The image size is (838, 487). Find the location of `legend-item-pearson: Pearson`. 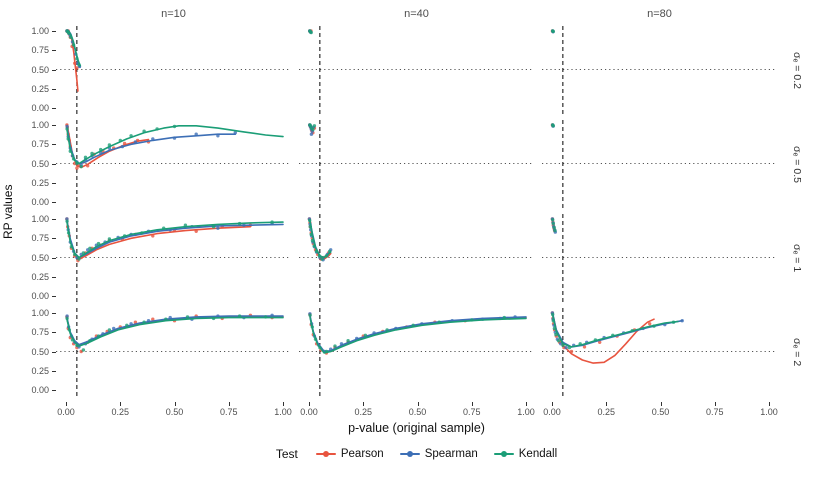

legend-item-pearson: Pearson is located at coordinates (349, 454).